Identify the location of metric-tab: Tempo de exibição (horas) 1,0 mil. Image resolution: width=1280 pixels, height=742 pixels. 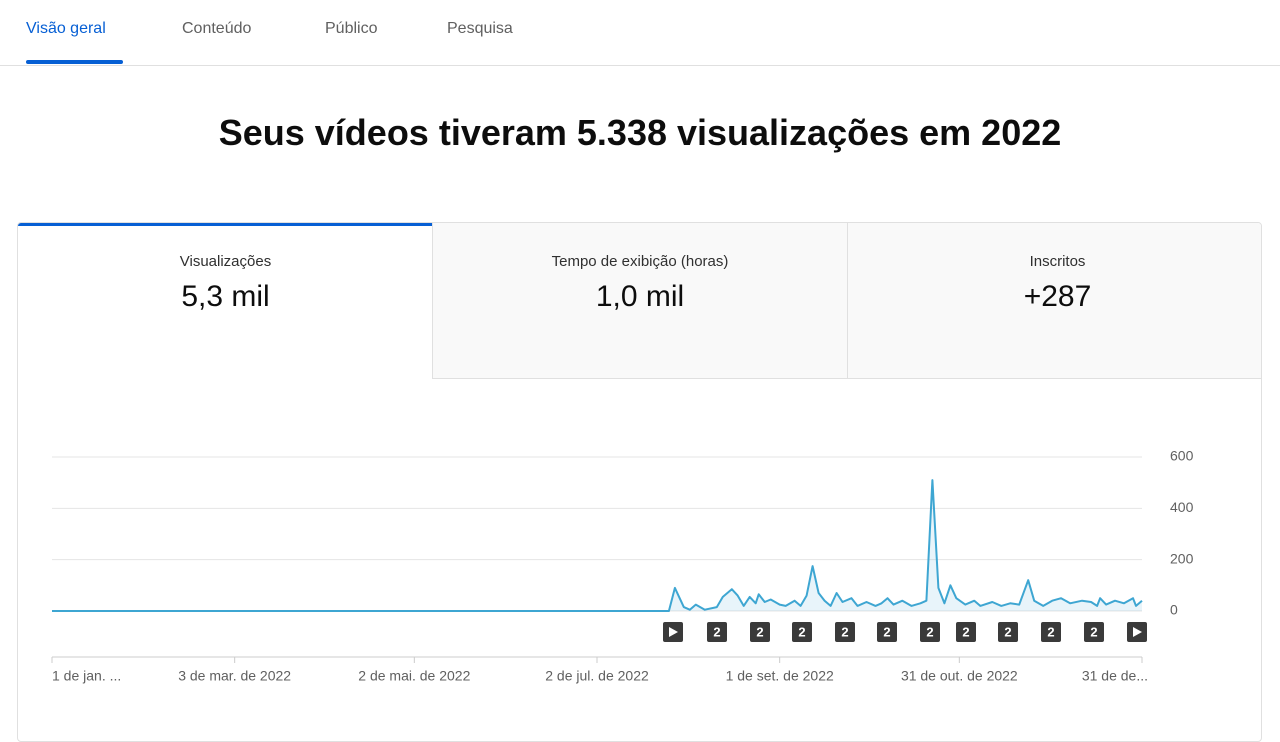
(639, 301).